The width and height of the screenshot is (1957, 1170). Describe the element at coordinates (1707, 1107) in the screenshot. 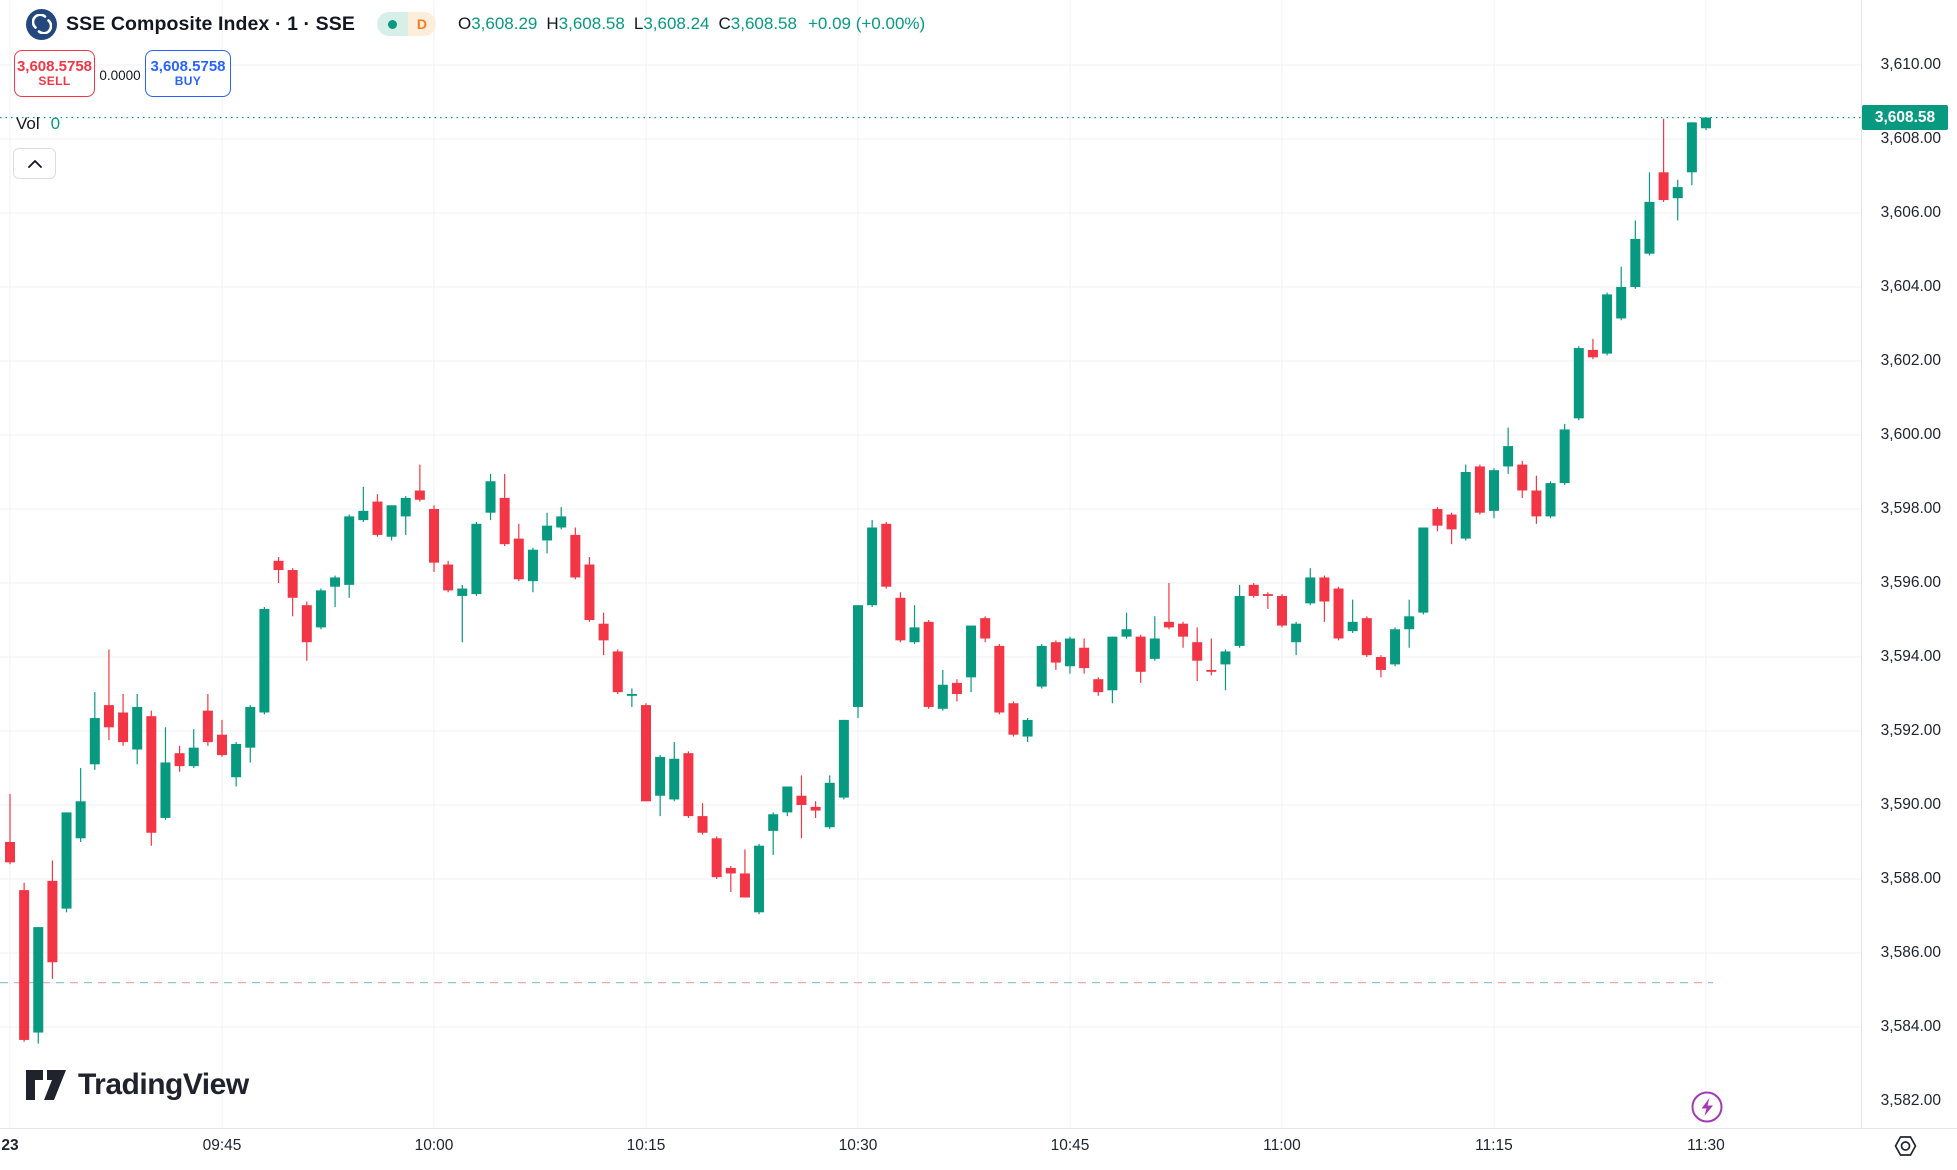

I see `lightning-icon` at that location.